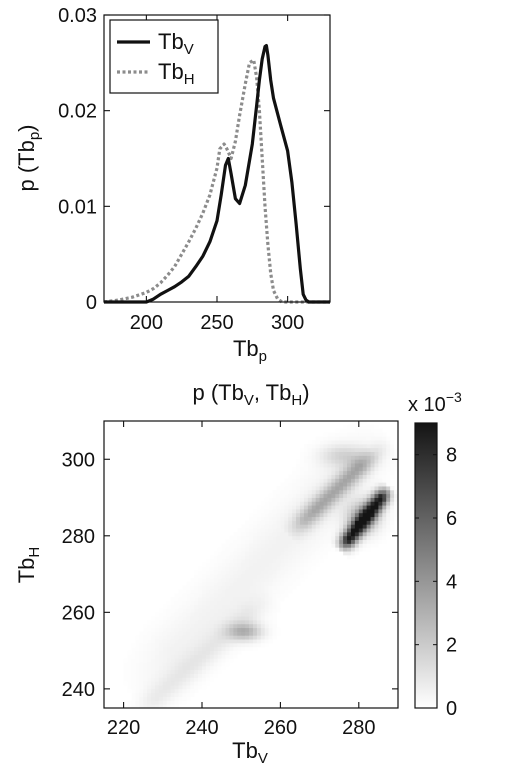  What do you see at coordinates (176, 43) in the screenshot?
I see `legend-label-tbv: TbV` at bounding box center [176, 43].